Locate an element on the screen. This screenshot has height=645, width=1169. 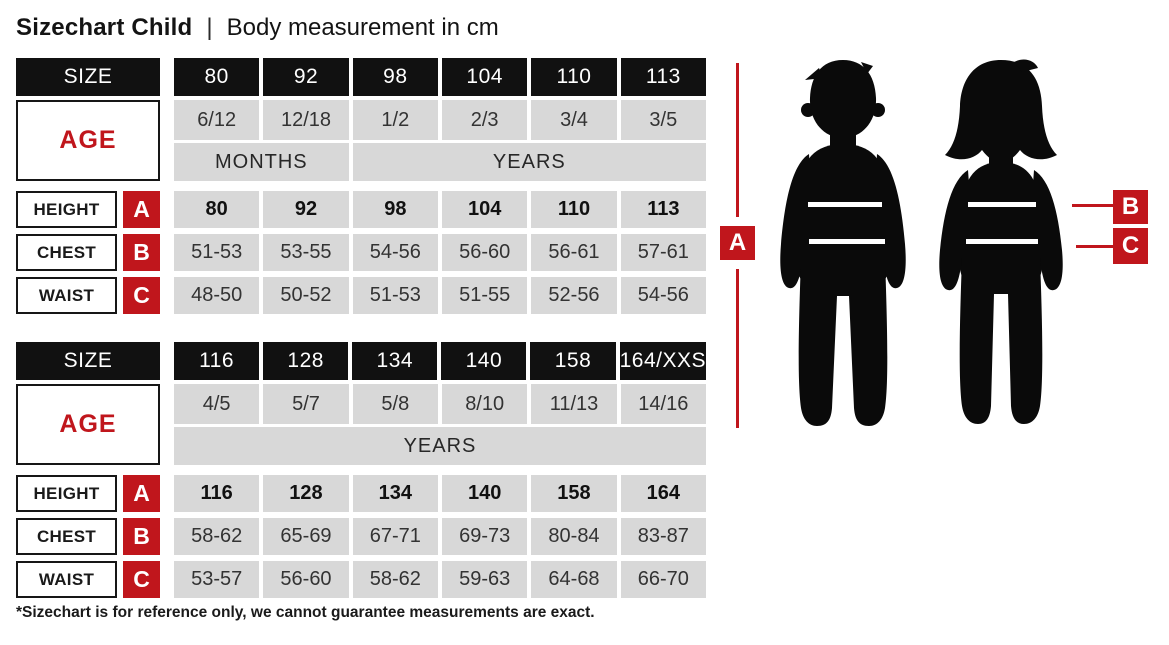
size-cell: 92 is located at coordinates (306, 77).